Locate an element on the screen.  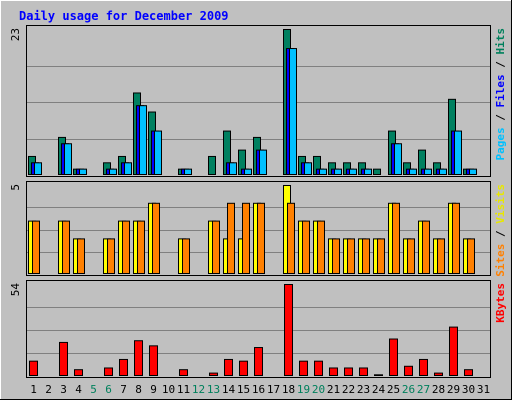
side-legend-part-hits-files-pages-3: / is located at coordinates (500, 65).